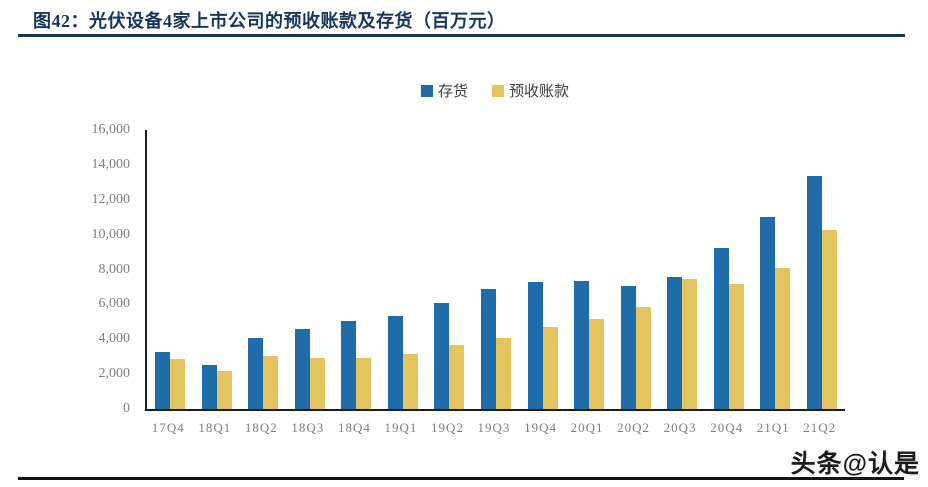 The image size is (928, 487). I want to click on advance-bar-20Q4, so click(736, 346).